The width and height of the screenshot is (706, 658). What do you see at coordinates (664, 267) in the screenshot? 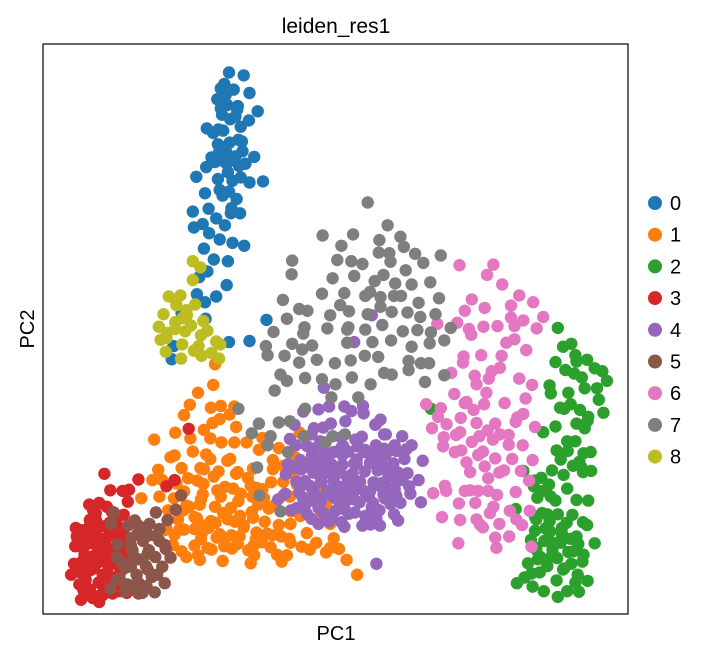
I see `legend-item-2: 2` at bounding box center [664, 267].